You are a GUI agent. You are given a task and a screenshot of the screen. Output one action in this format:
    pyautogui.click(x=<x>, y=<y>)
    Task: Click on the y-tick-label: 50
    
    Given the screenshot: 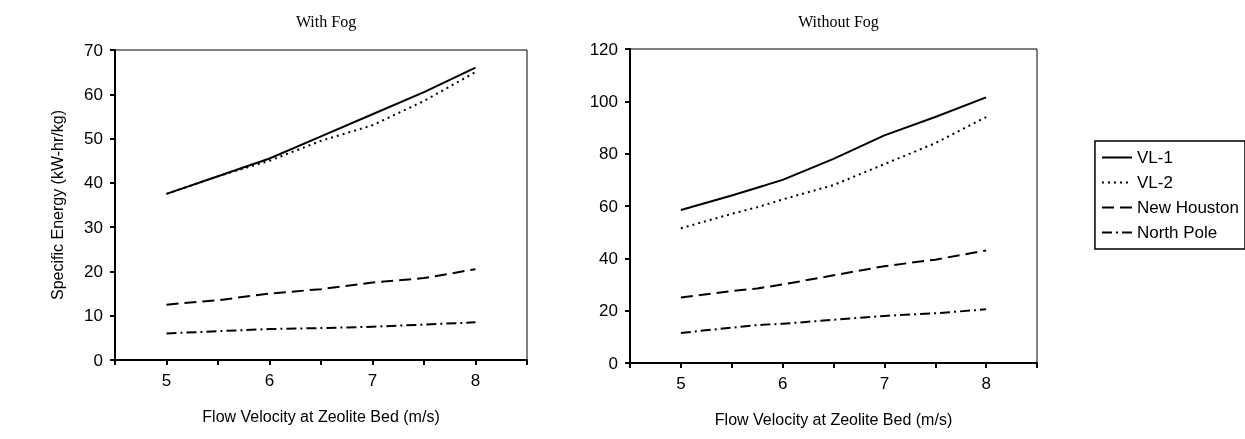 What is the action you would take?
    pyautogui.click(x=93, y=139)
    